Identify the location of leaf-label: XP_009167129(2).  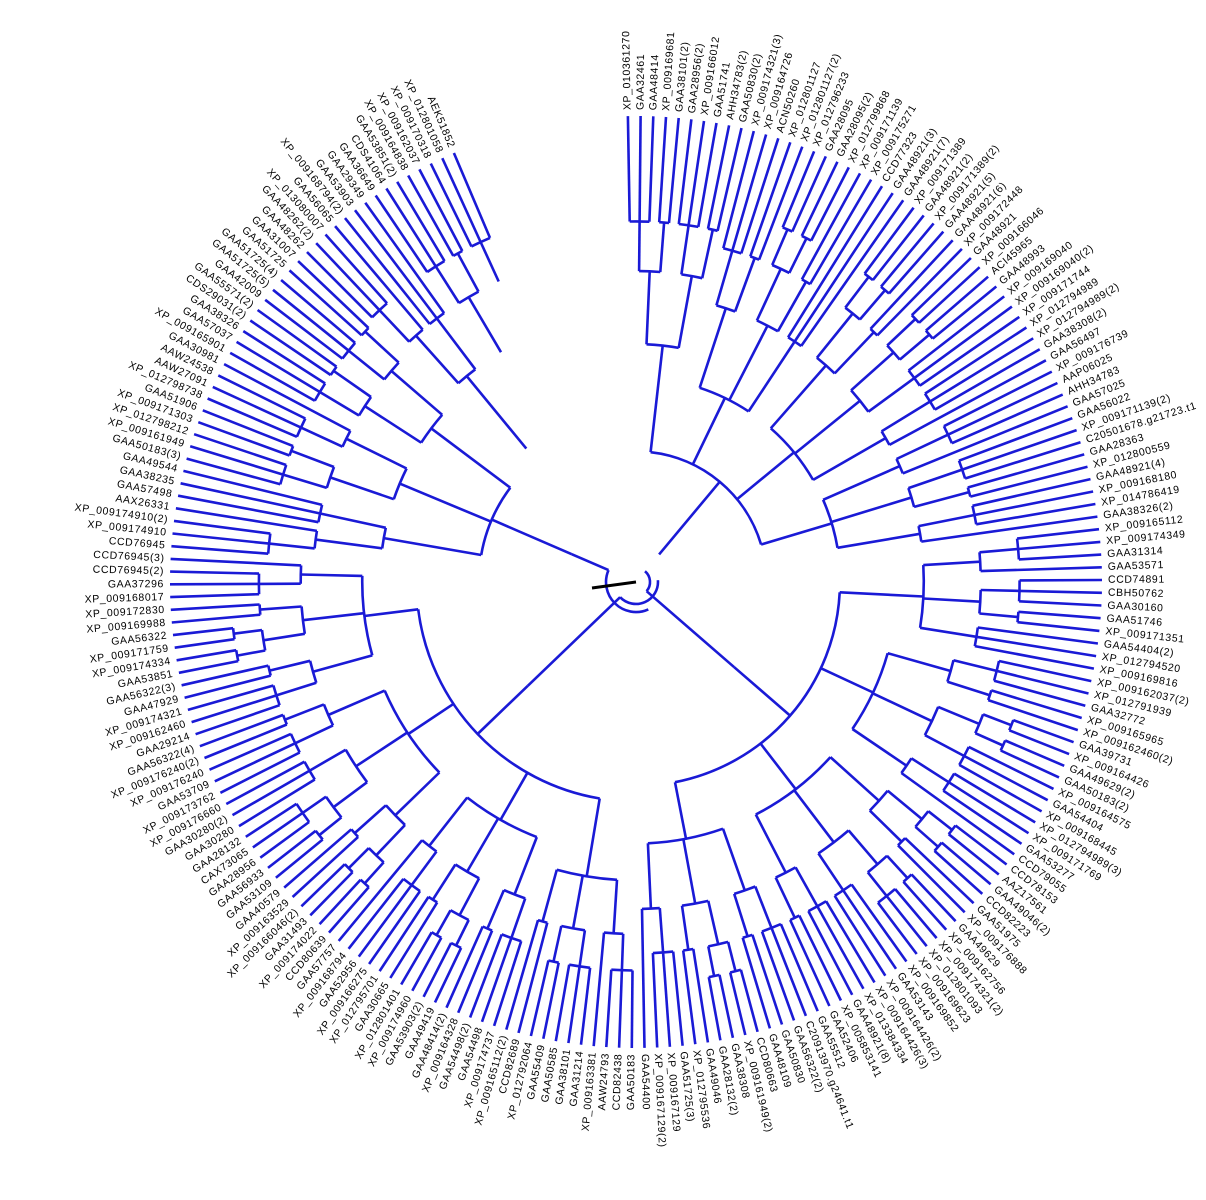
(660, 1100).